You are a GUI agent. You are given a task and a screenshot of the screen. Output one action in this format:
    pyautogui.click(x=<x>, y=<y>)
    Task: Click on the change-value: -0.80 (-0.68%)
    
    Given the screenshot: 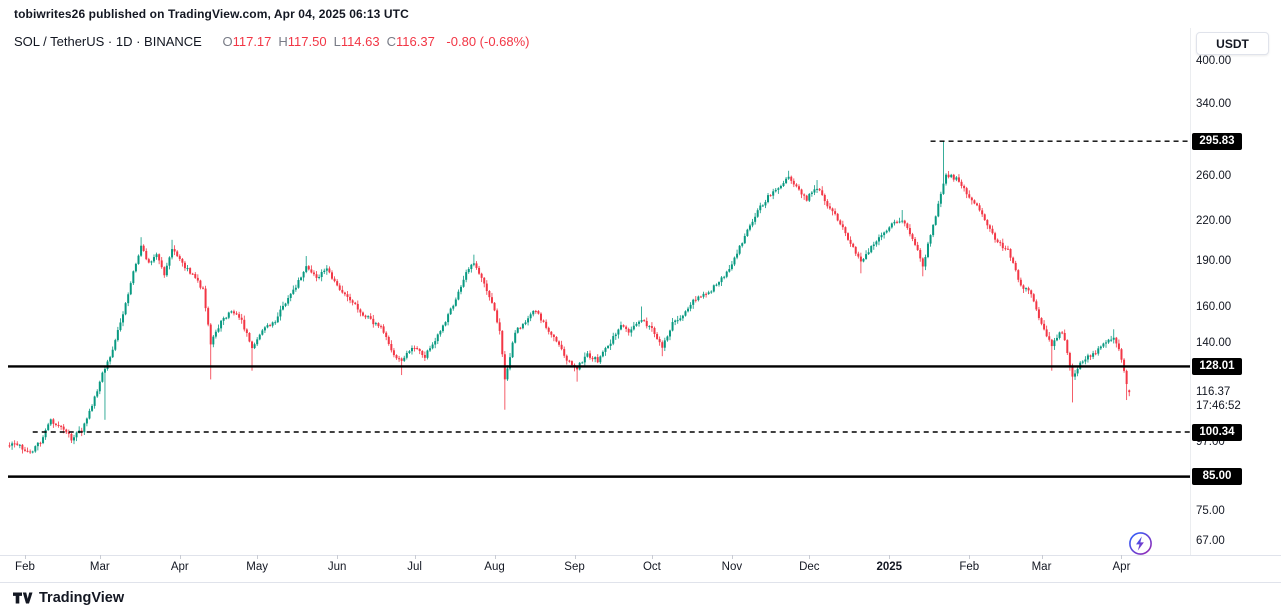 What is the action you would take?
    pyautogui.click(x=488, y=41)
    